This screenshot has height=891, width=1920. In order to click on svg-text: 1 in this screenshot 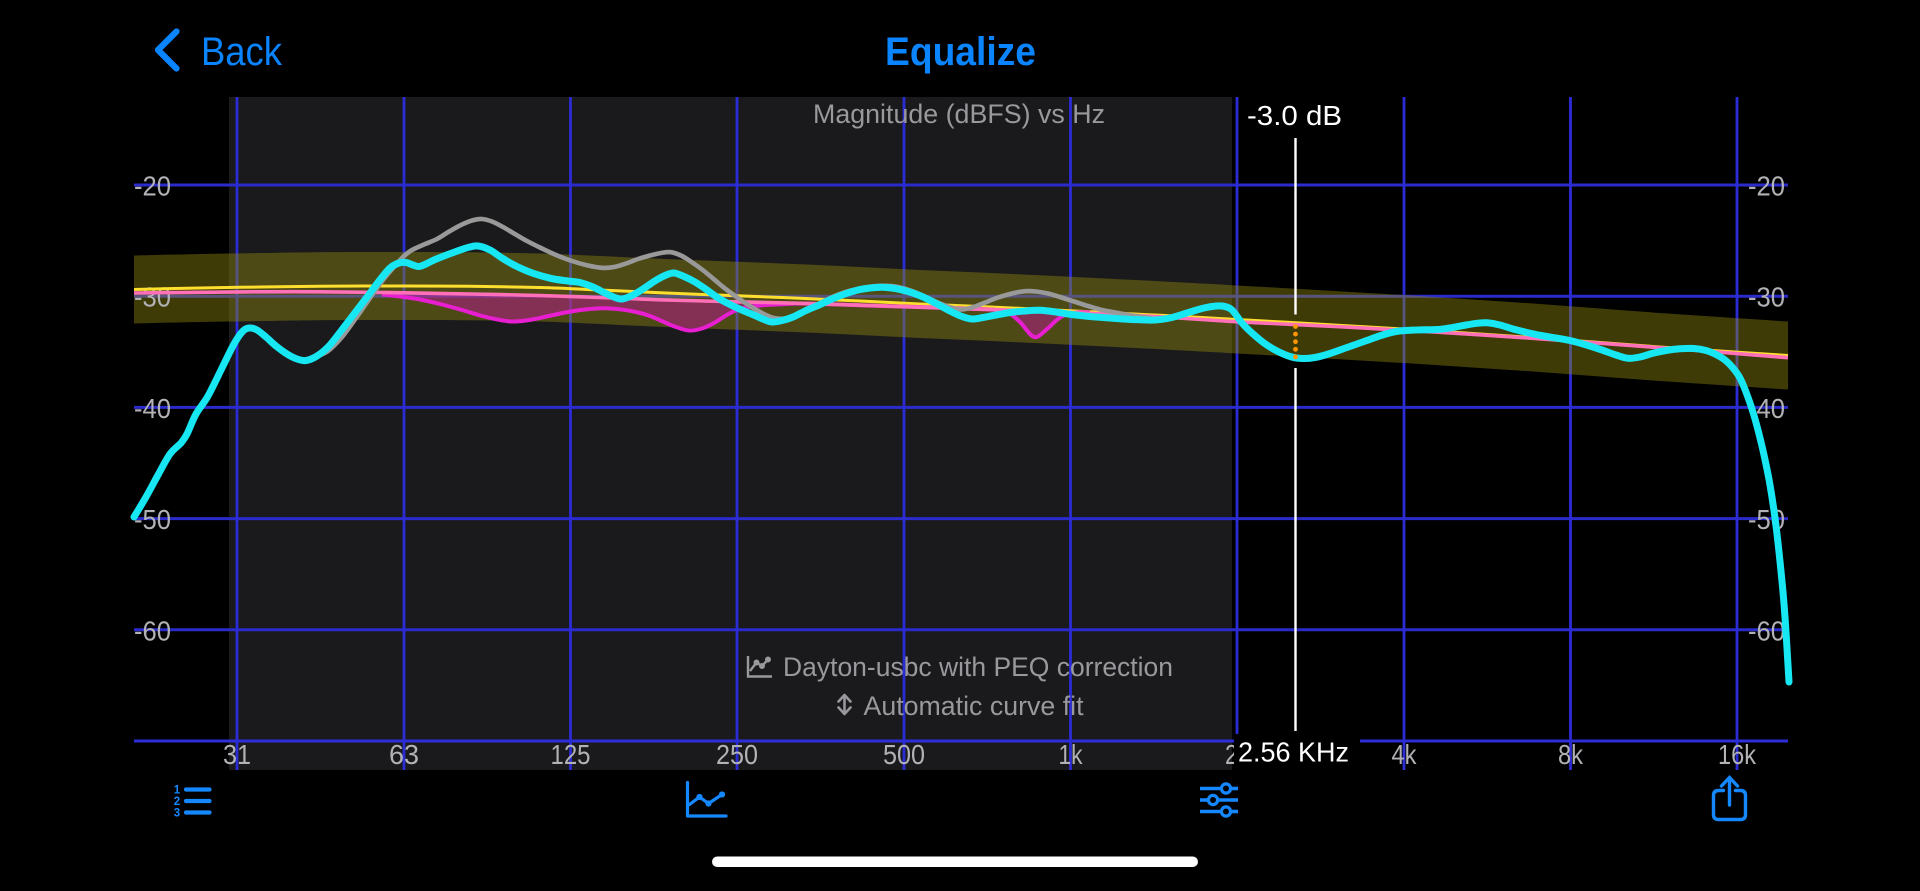, I will do `click(177, 791)`.